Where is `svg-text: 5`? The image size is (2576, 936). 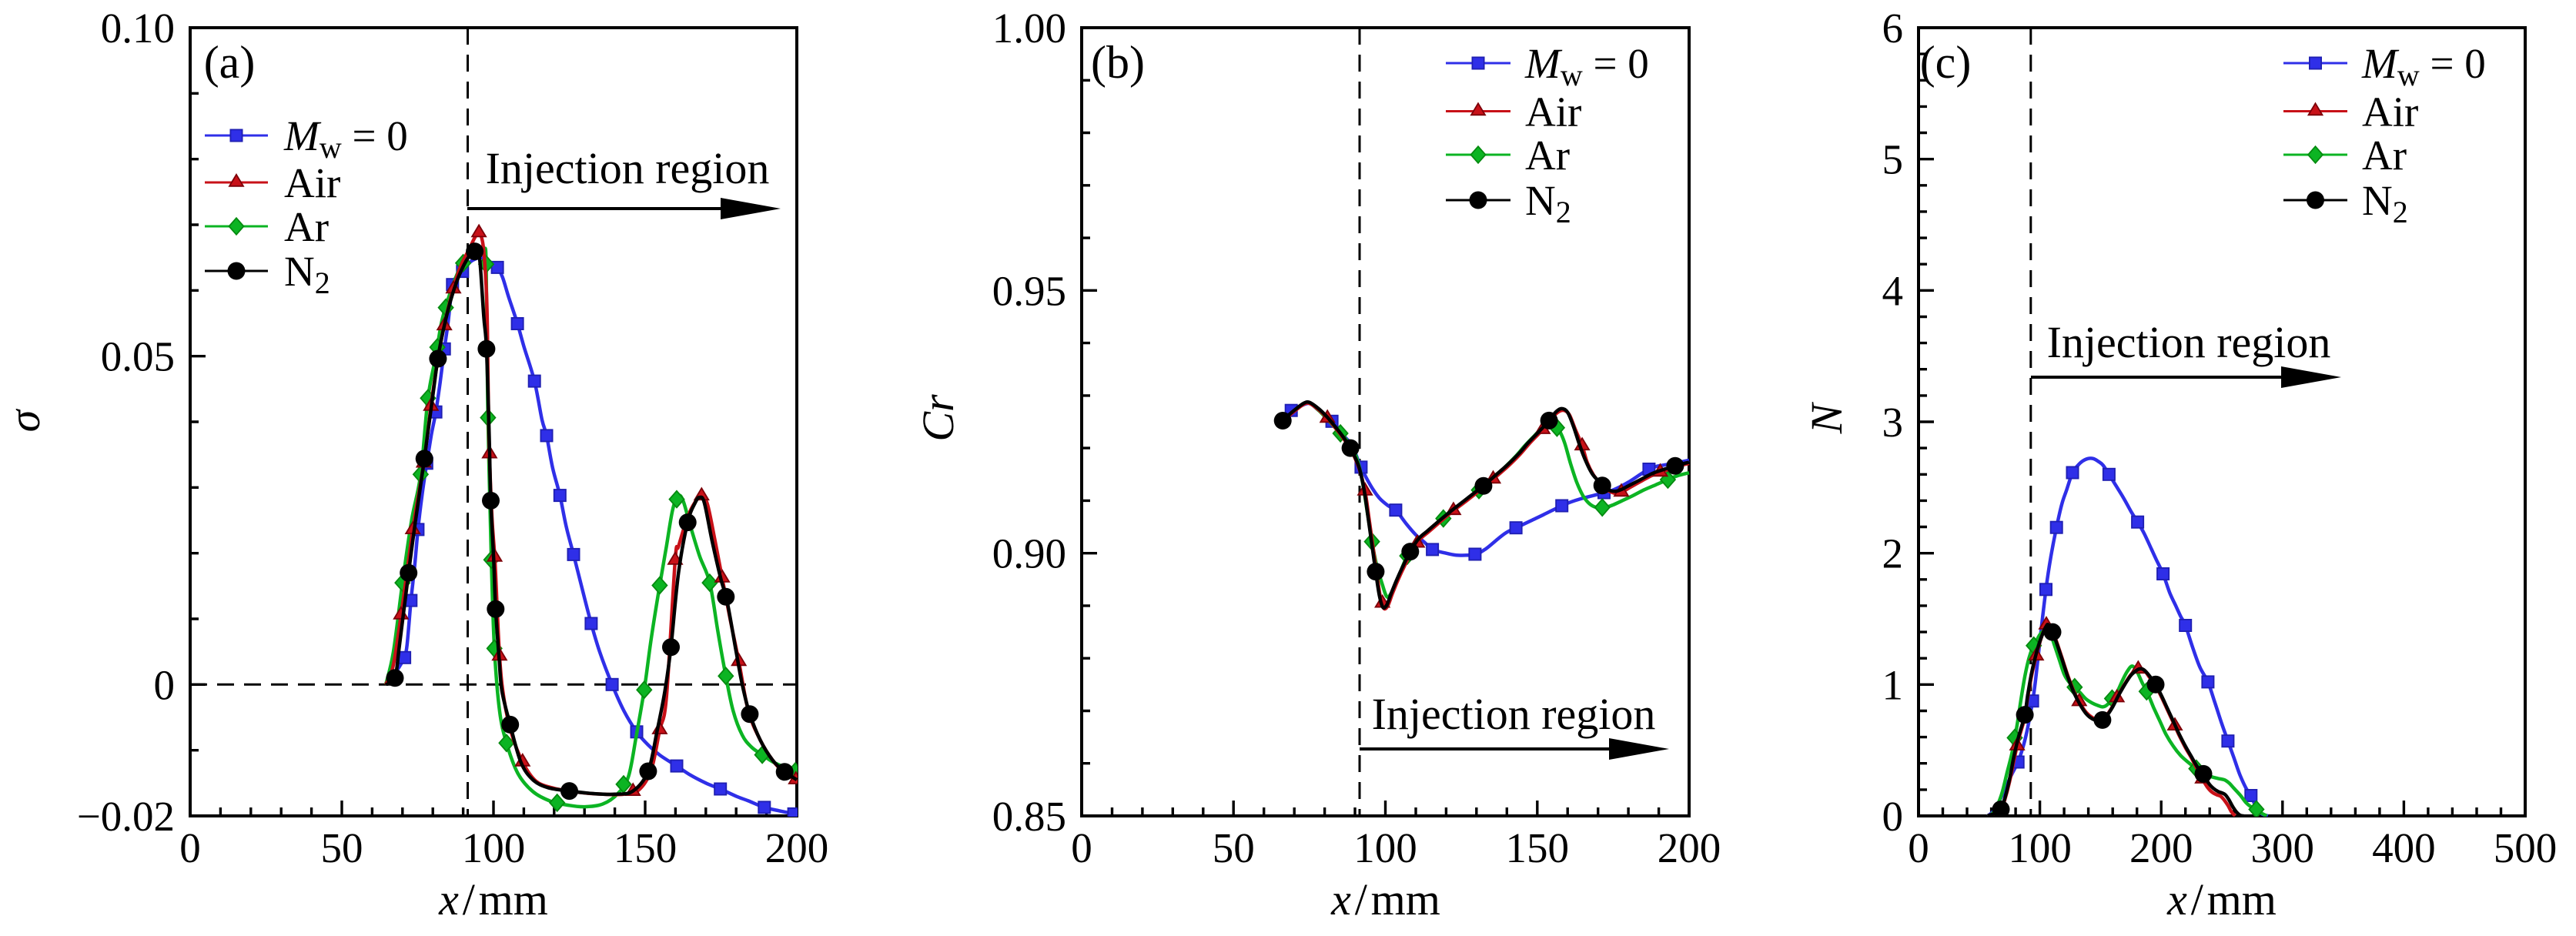
svg-text: 5 is located at coordinates (1893, 160).